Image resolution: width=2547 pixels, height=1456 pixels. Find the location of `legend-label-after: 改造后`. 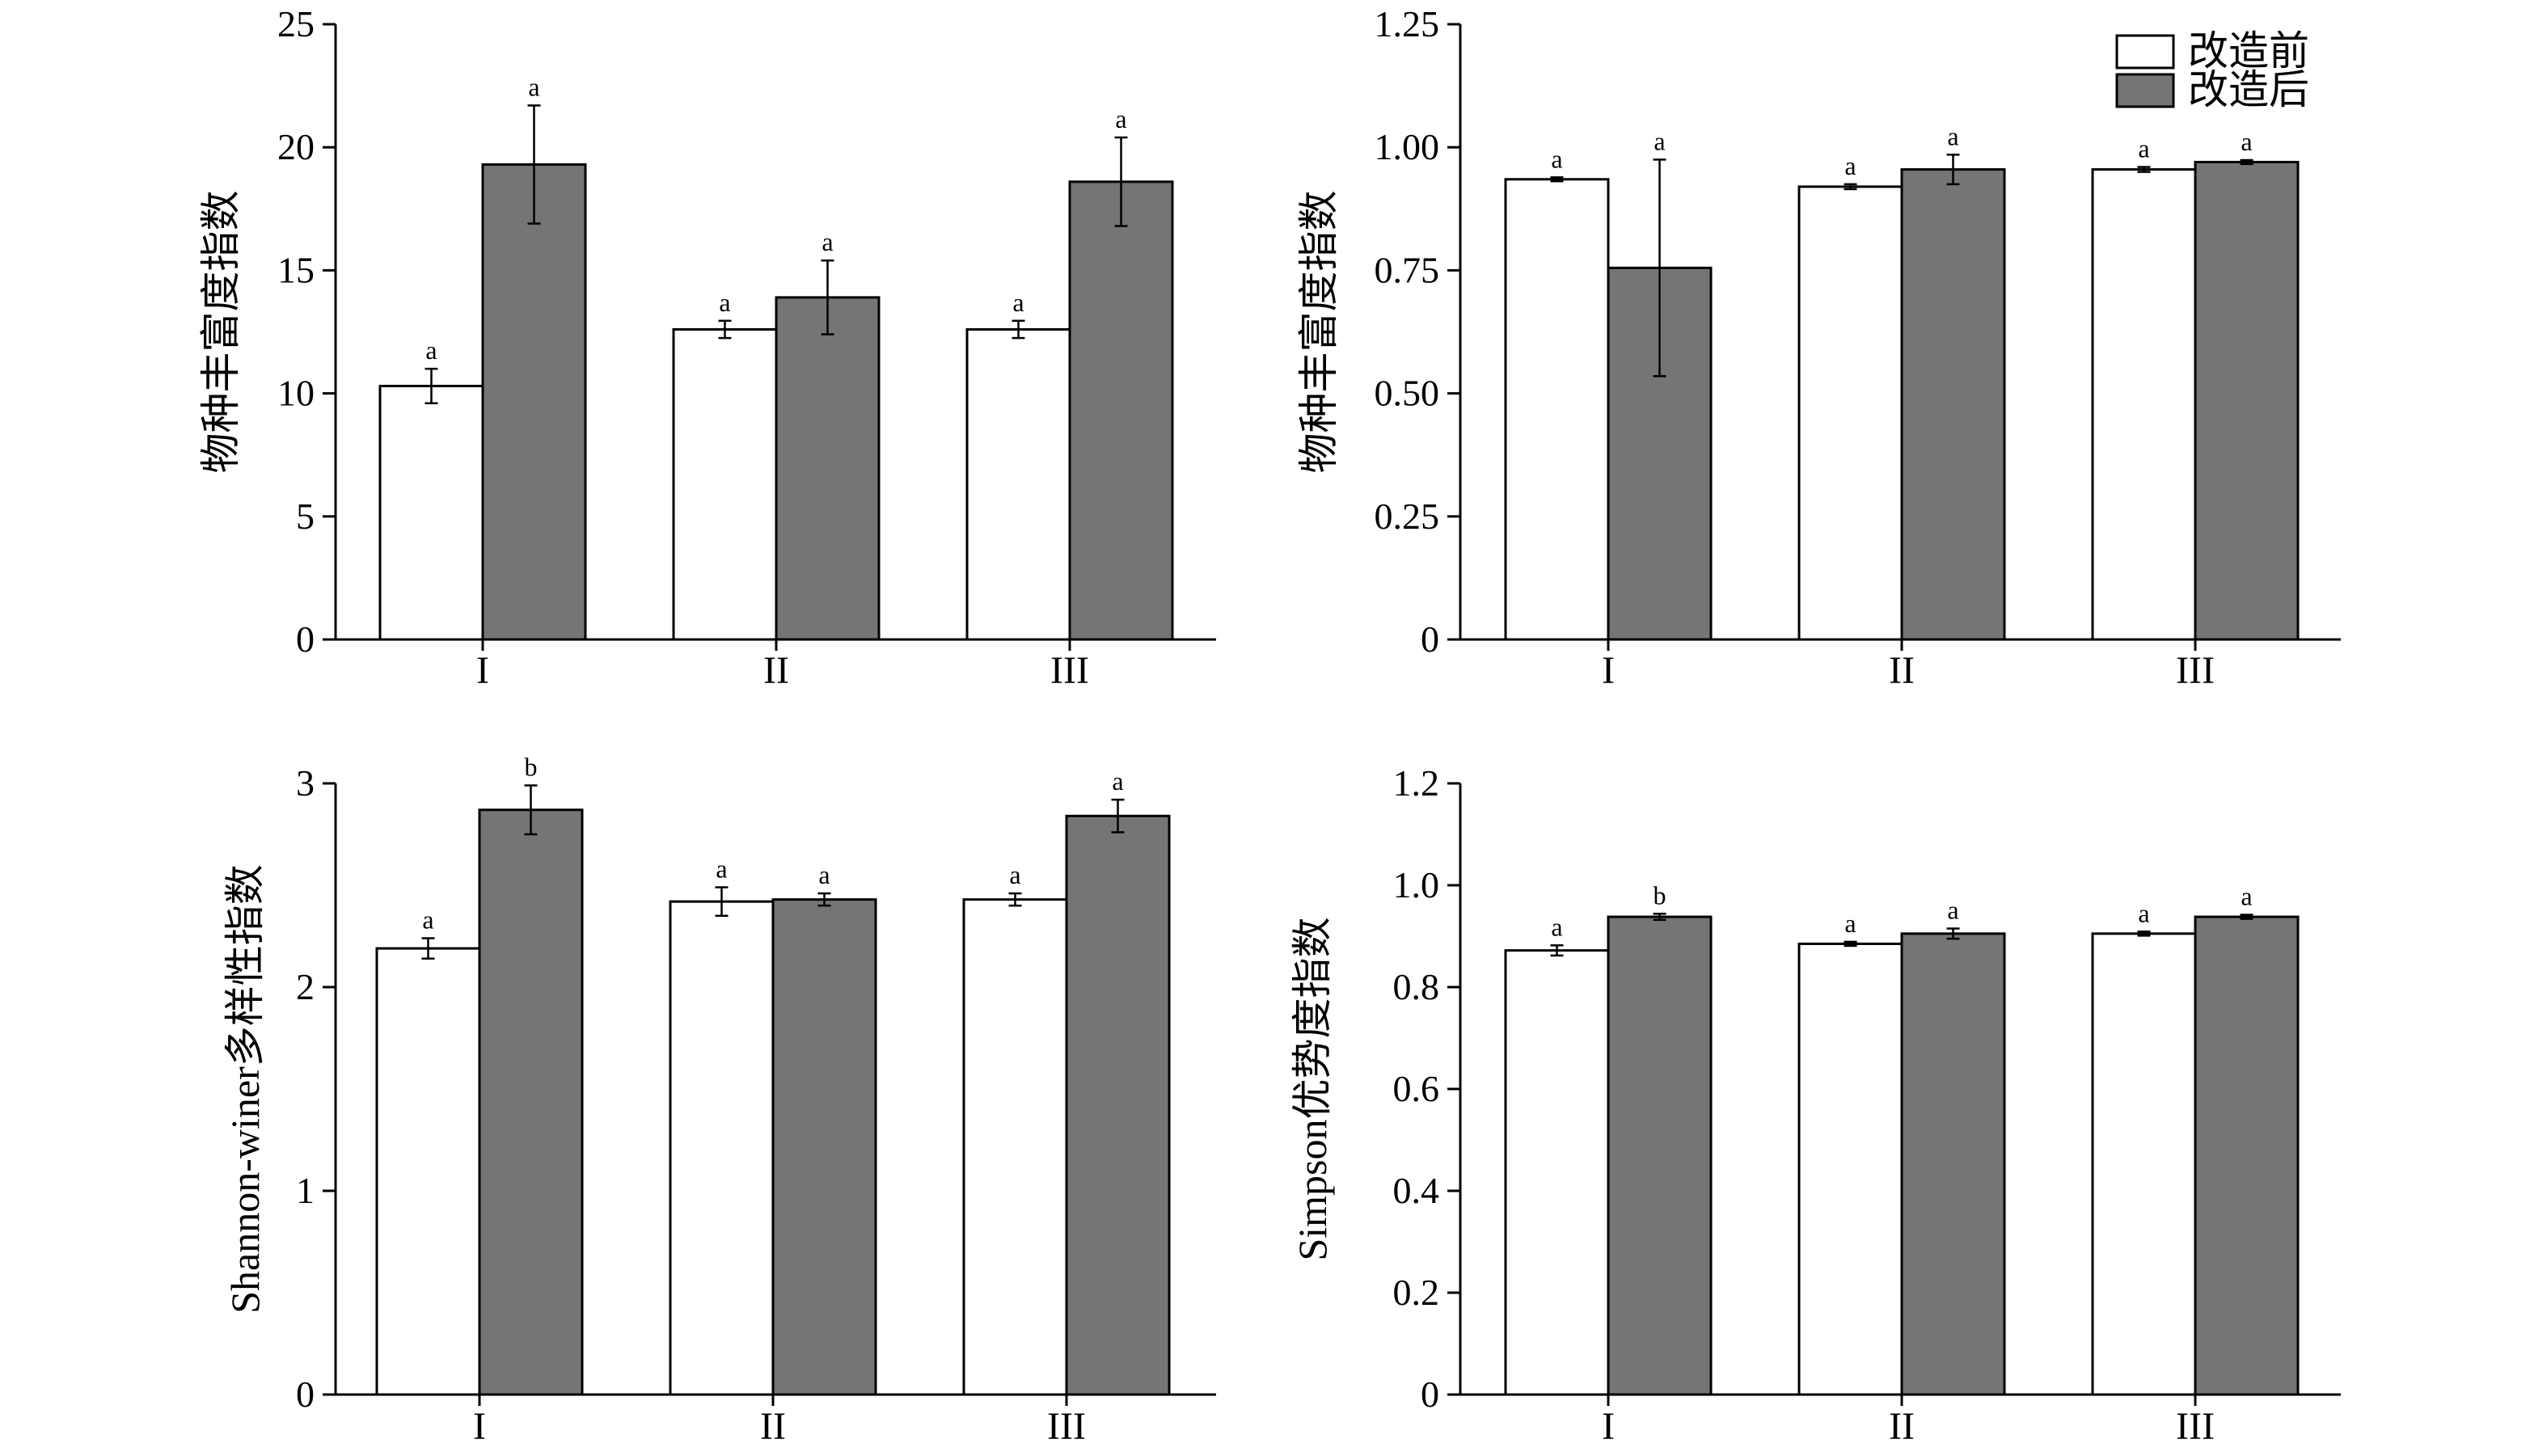

legend-label-after: 改造后 is located at coordinates (2248, 89).